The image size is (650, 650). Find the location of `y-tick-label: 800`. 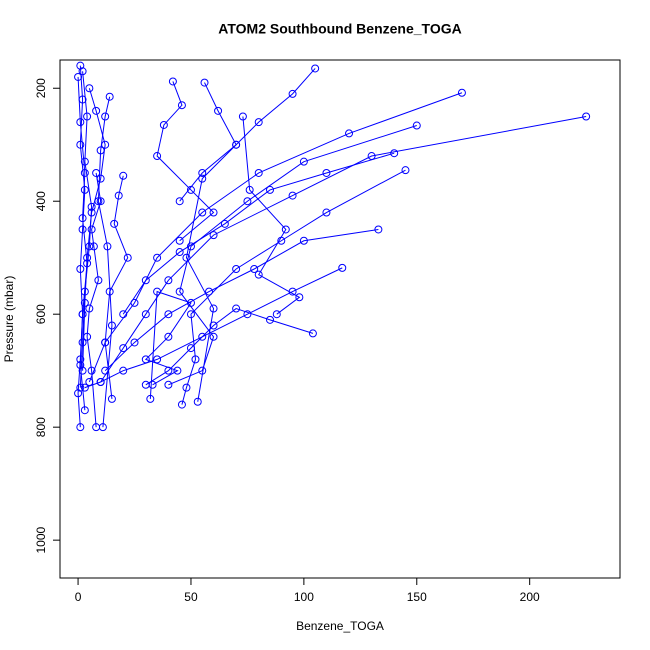

y-tick-label: 800 is located at coordinates (41, 427).